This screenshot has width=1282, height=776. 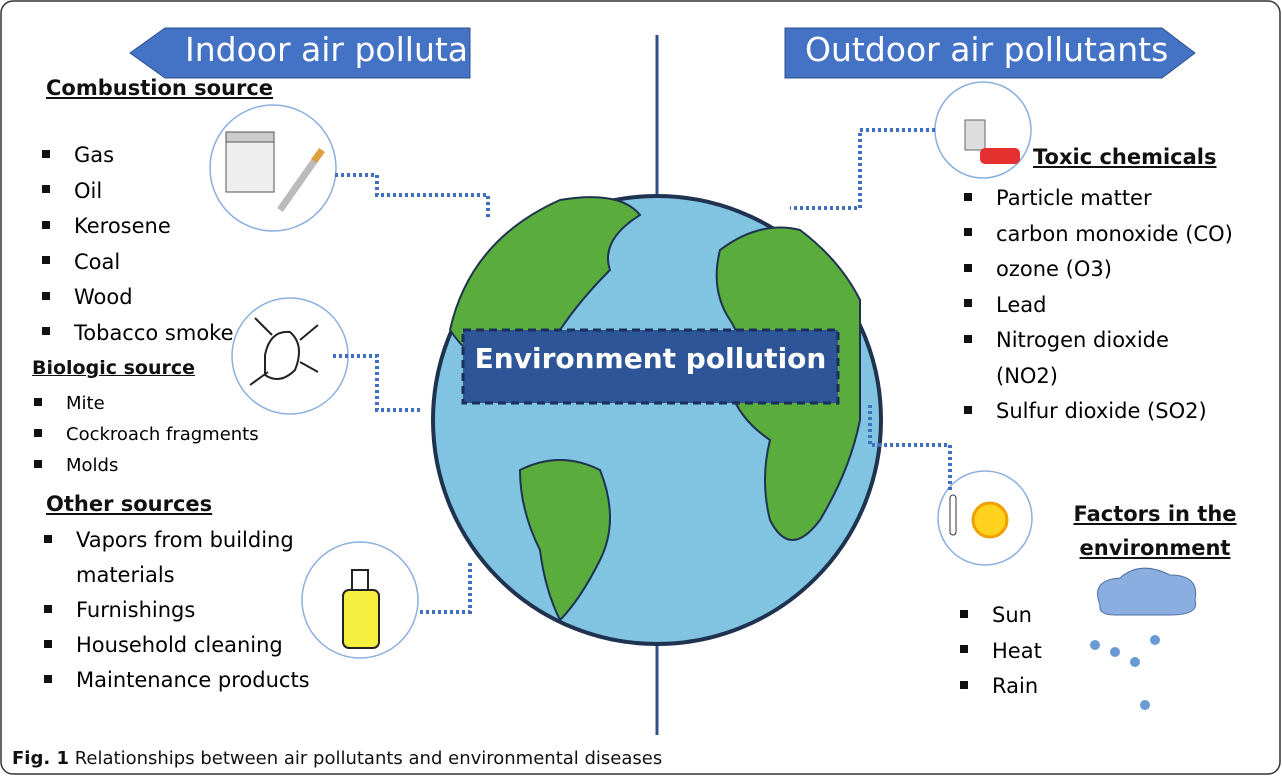 I want to click on item-list: Sun Heat Rain, so click(x=1058, y=651).